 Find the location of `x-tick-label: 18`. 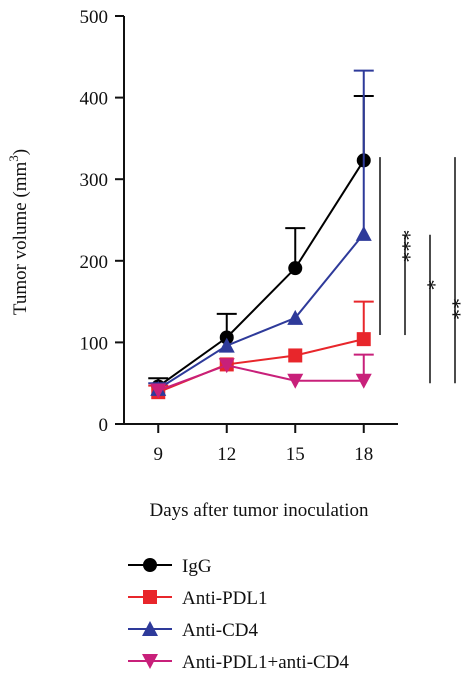

x-tick-label: 18 is located at coordinates (363, 454).